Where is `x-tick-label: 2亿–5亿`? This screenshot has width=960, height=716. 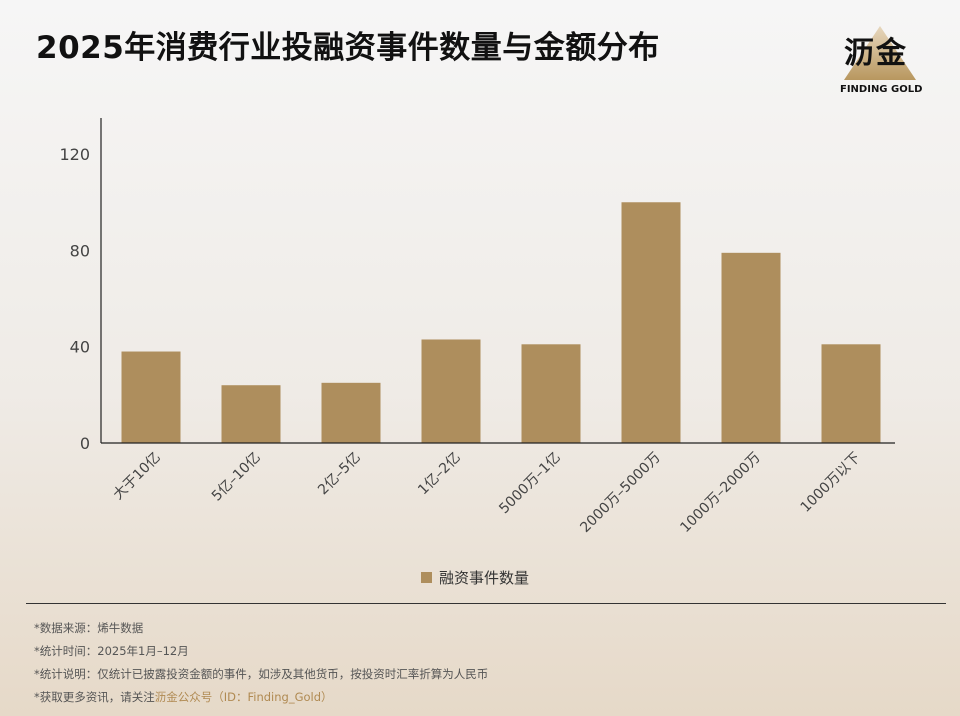
x-tick-label: 2亿–5亿 is located at coordinates (339, 474).